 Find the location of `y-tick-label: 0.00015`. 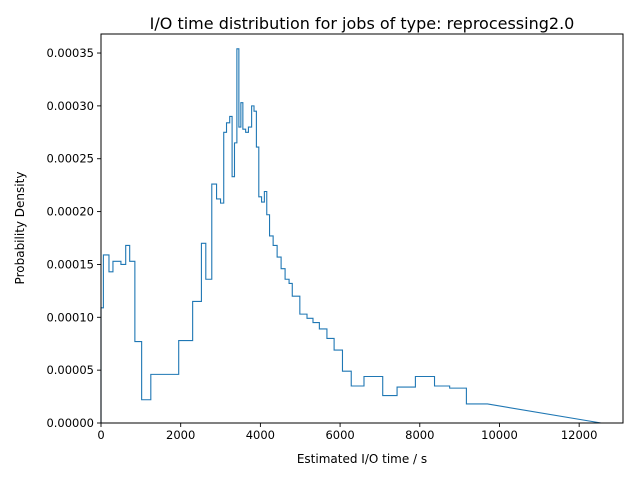

y-tick-label: 0.00015 is located at coordinates (70, 264).